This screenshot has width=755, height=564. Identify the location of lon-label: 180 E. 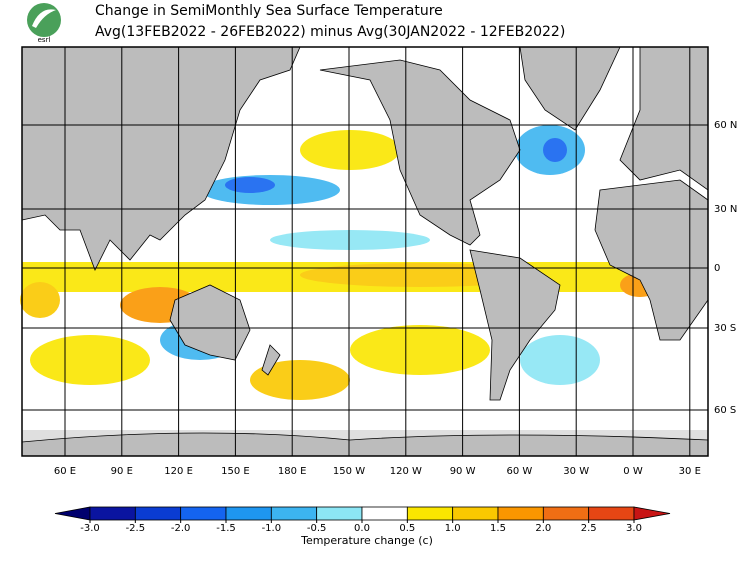
(292, 471).